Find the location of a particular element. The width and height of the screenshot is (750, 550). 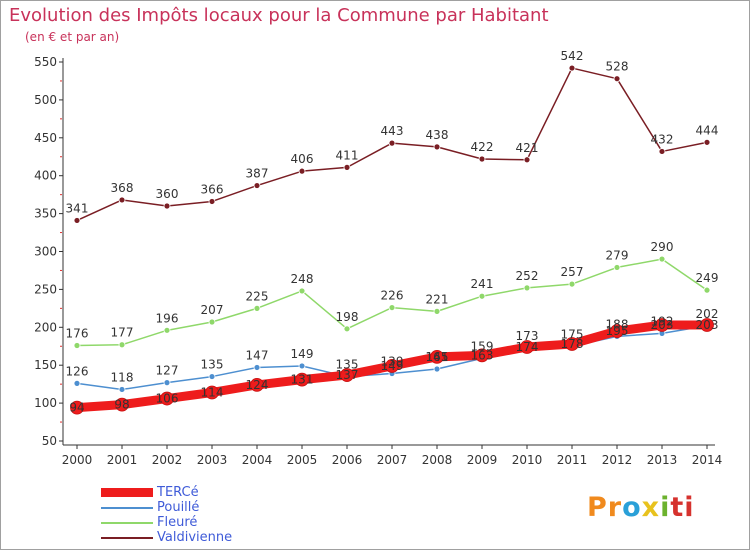

x-tick-label: 2000 is located at coordinates (77, 460).